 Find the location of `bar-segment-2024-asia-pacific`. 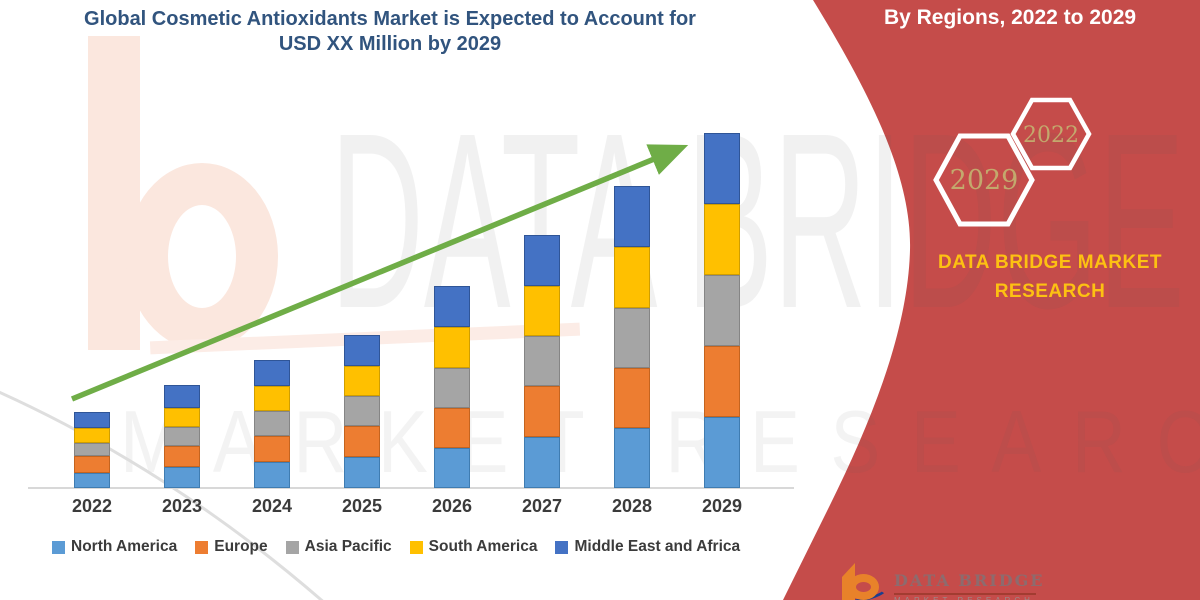

bar-segment-2024-asia-pacific is located at coordinates (272, 423).